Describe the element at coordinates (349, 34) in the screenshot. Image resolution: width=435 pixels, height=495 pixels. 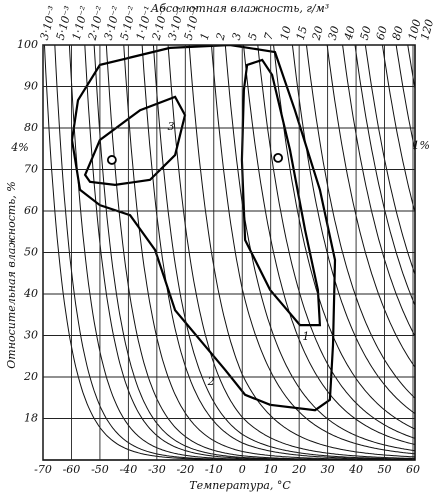
I see `top-tick-label: 40` at that location.